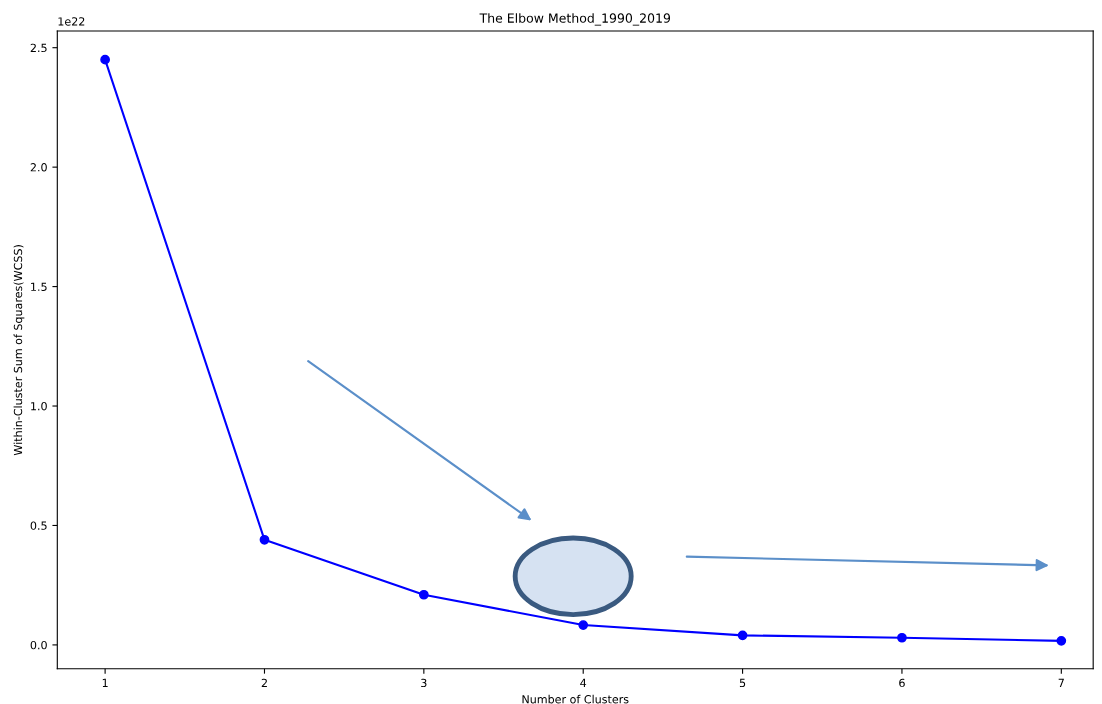 This screenshot has height=704, width=1102. I want to click on y-tick-label: 1.5, so click(39, 286).